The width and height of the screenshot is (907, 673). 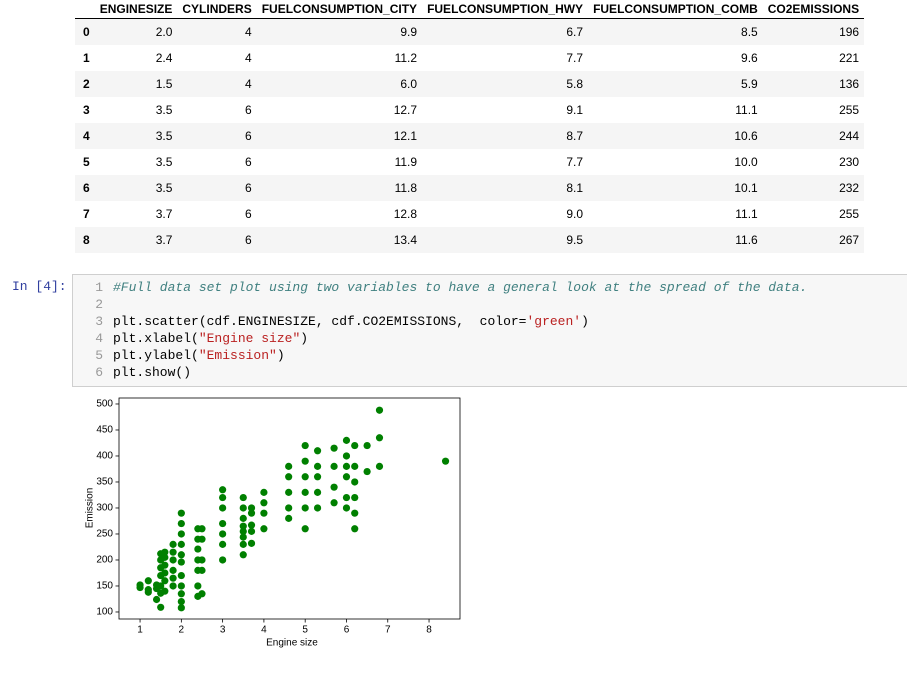 I want to click on table-cell: 196, so click(x=813, y=31).